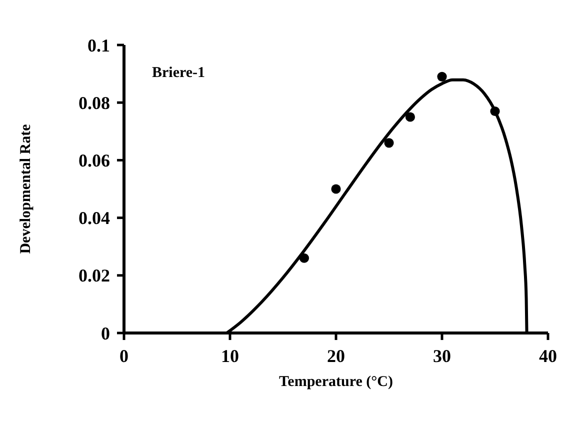 The height and width of the screenshot is (421, 567). What do you see at coordinates (99, 45) in the screenshot?
I see `y-tick-label: 0.1` at bounding box center [99, 45].